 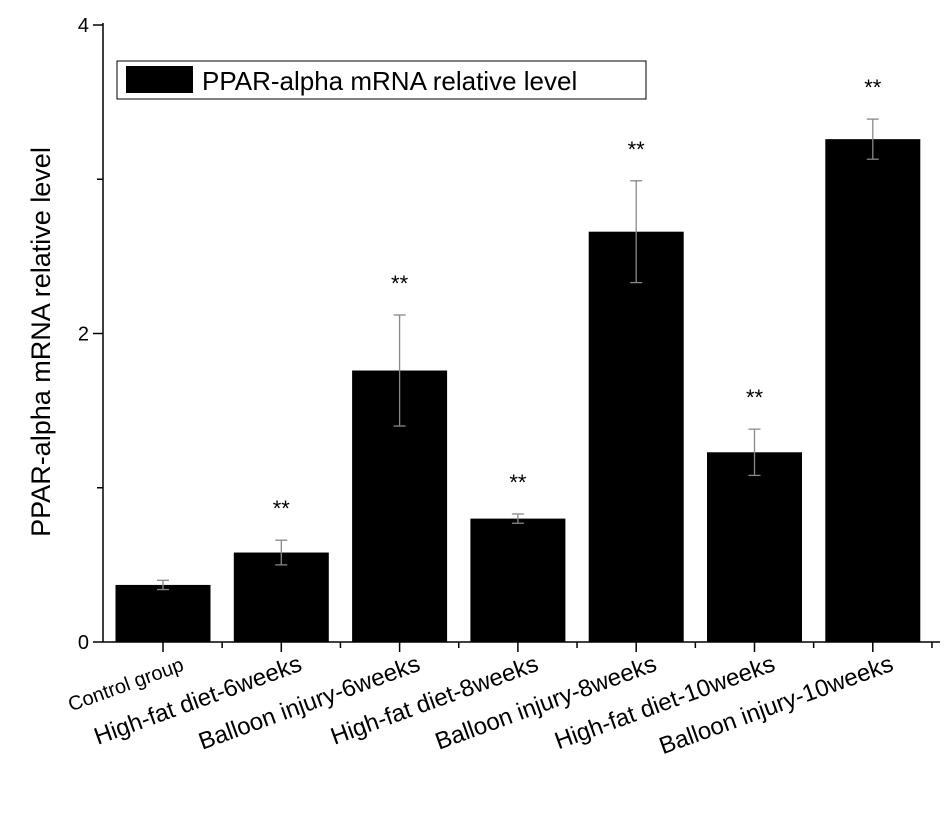 I want to click on y-tick-label: 2, so click(x=83, y=335).